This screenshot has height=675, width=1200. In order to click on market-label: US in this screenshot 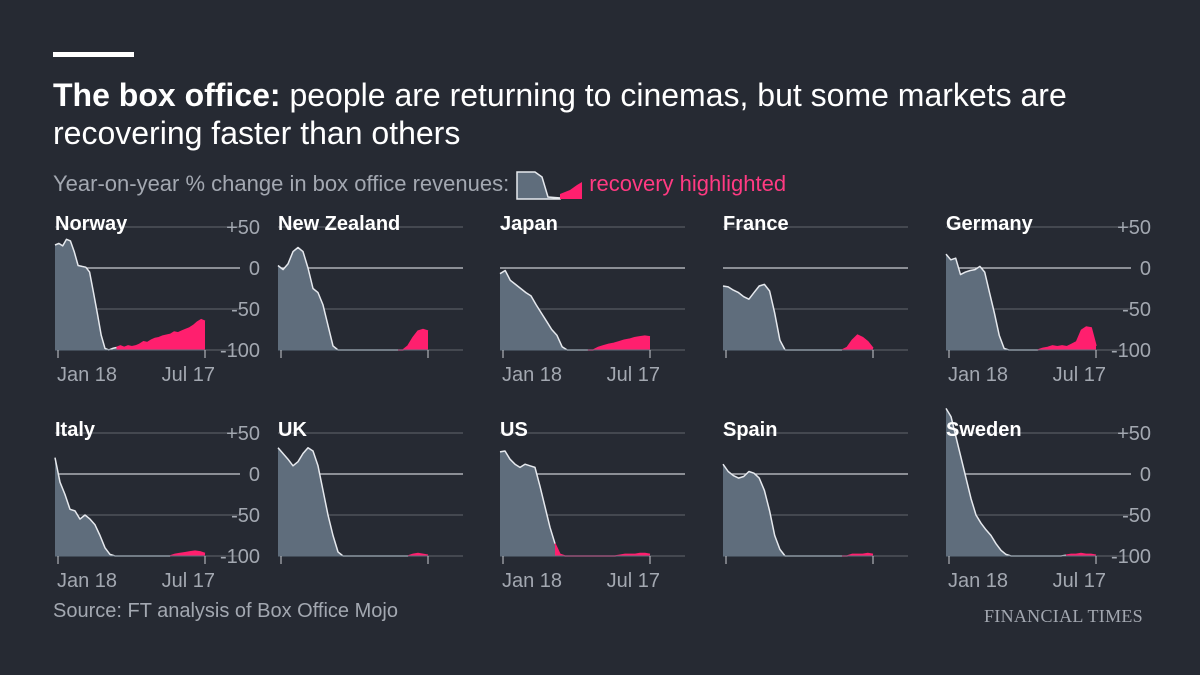, I will do `click(514, 430)`.